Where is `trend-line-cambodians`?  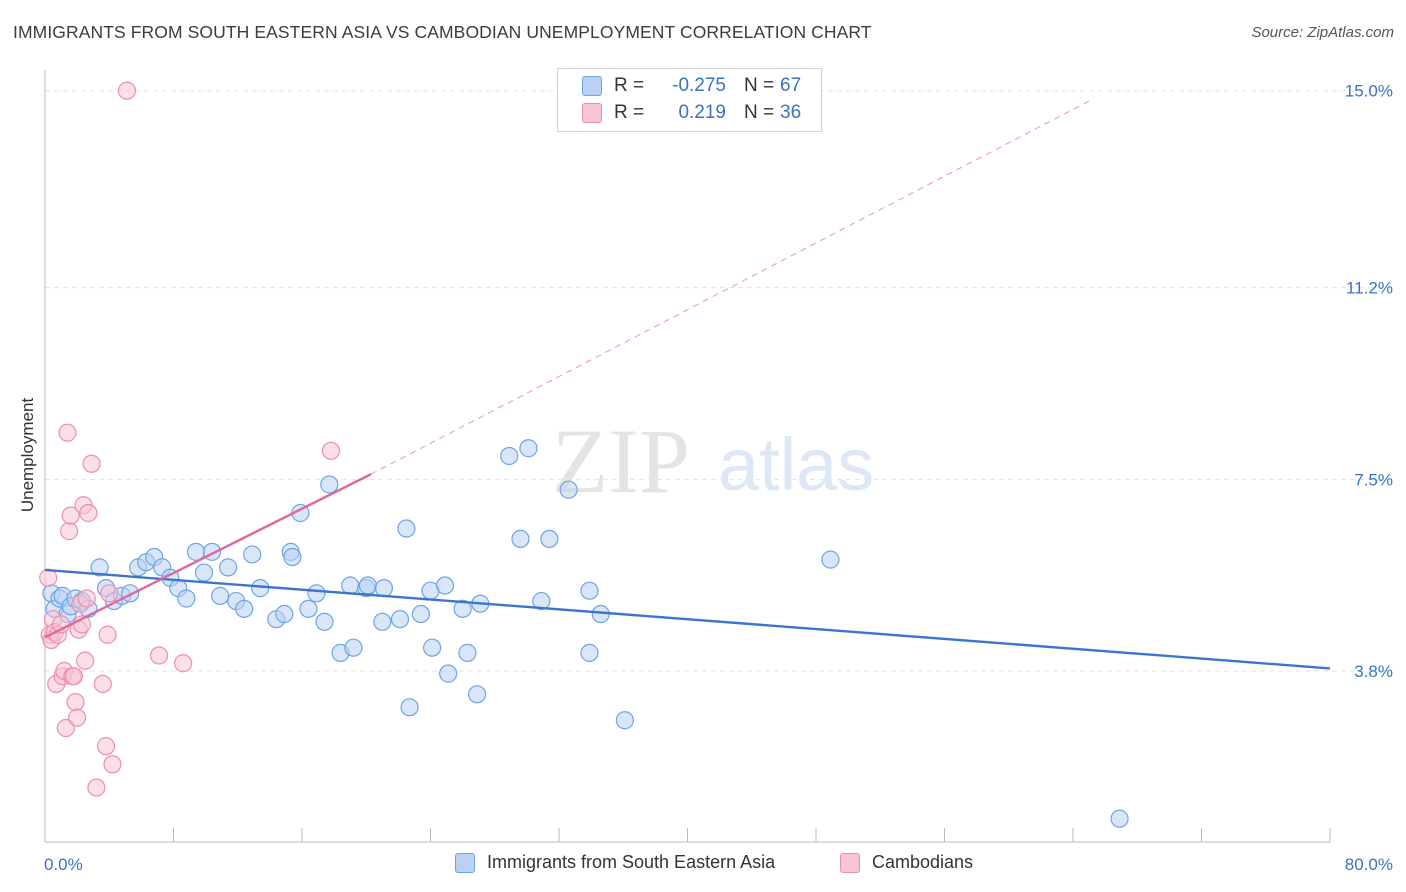 trend-line-cambodians is located at coordinates (208, 556).